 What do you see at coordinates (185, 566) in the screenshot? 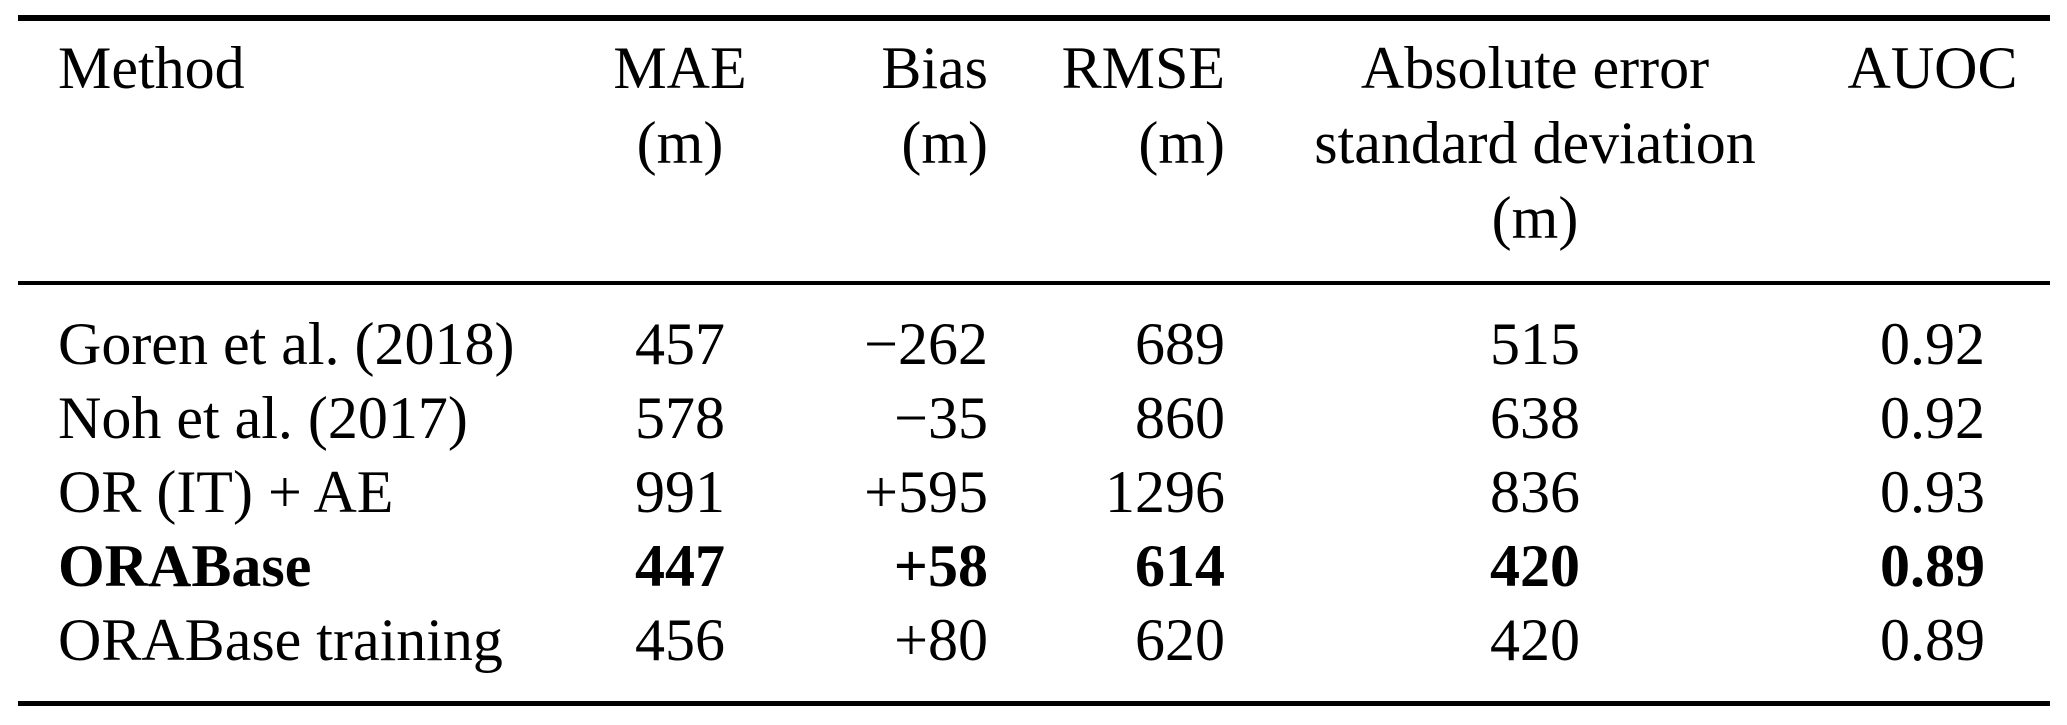
I see `cell-method: ORABase` at bounding box center [185, 566].